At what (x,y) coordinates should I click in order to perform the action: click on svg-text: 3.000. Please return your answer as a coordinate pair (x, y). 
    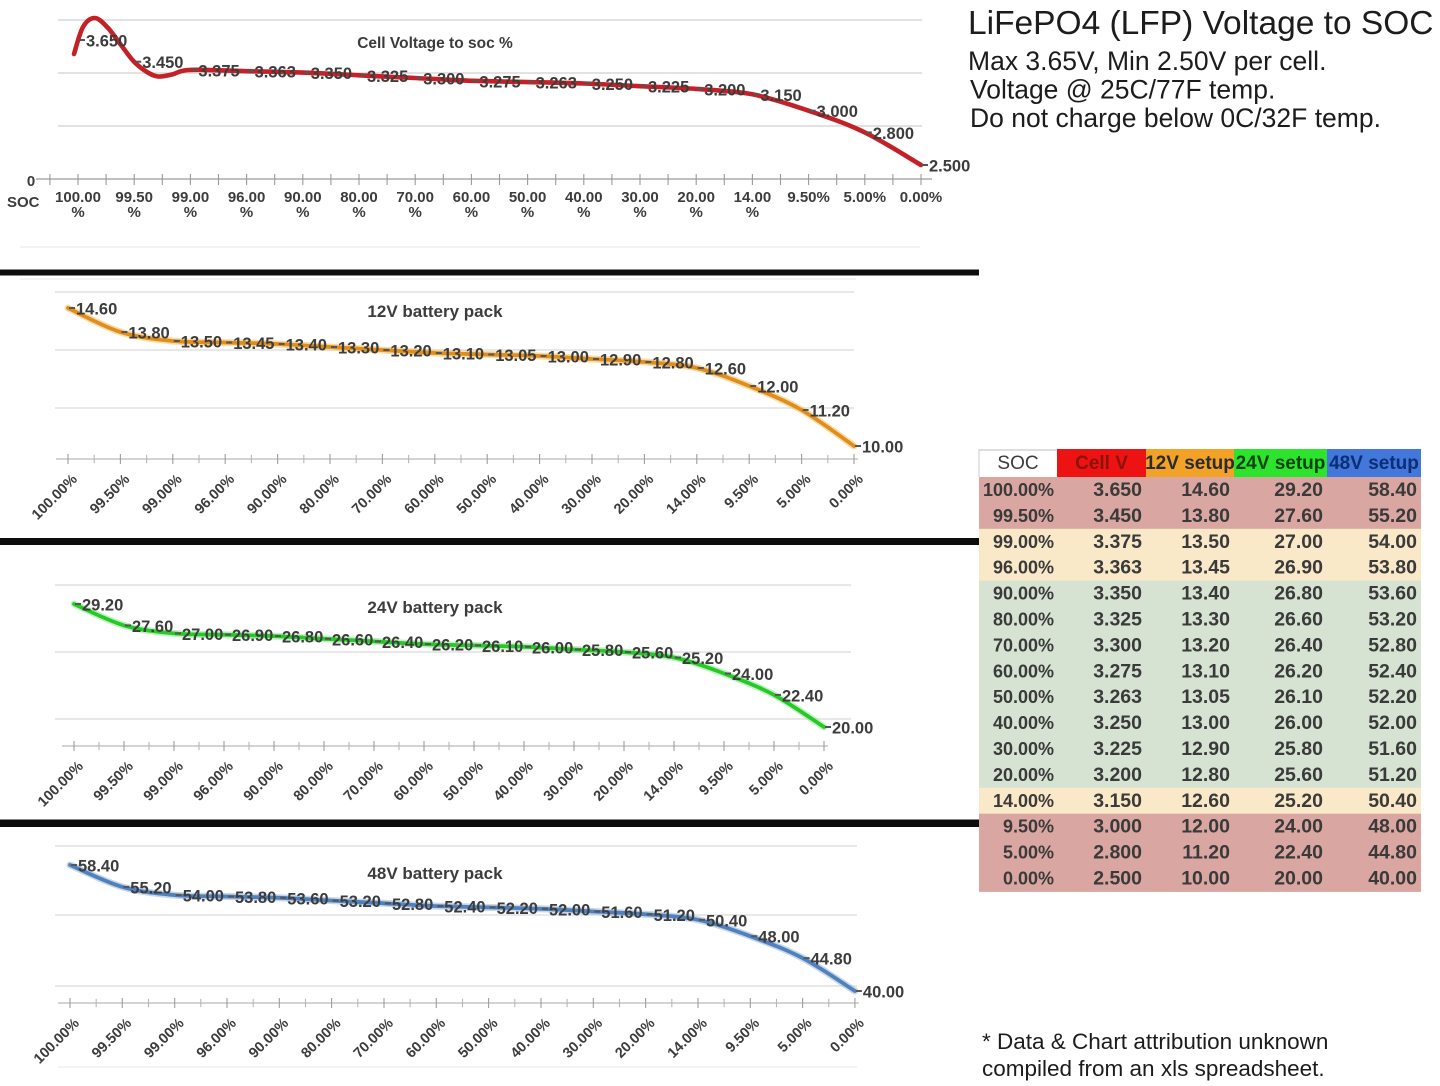
    Looking at the image, I should click on (837, 112).